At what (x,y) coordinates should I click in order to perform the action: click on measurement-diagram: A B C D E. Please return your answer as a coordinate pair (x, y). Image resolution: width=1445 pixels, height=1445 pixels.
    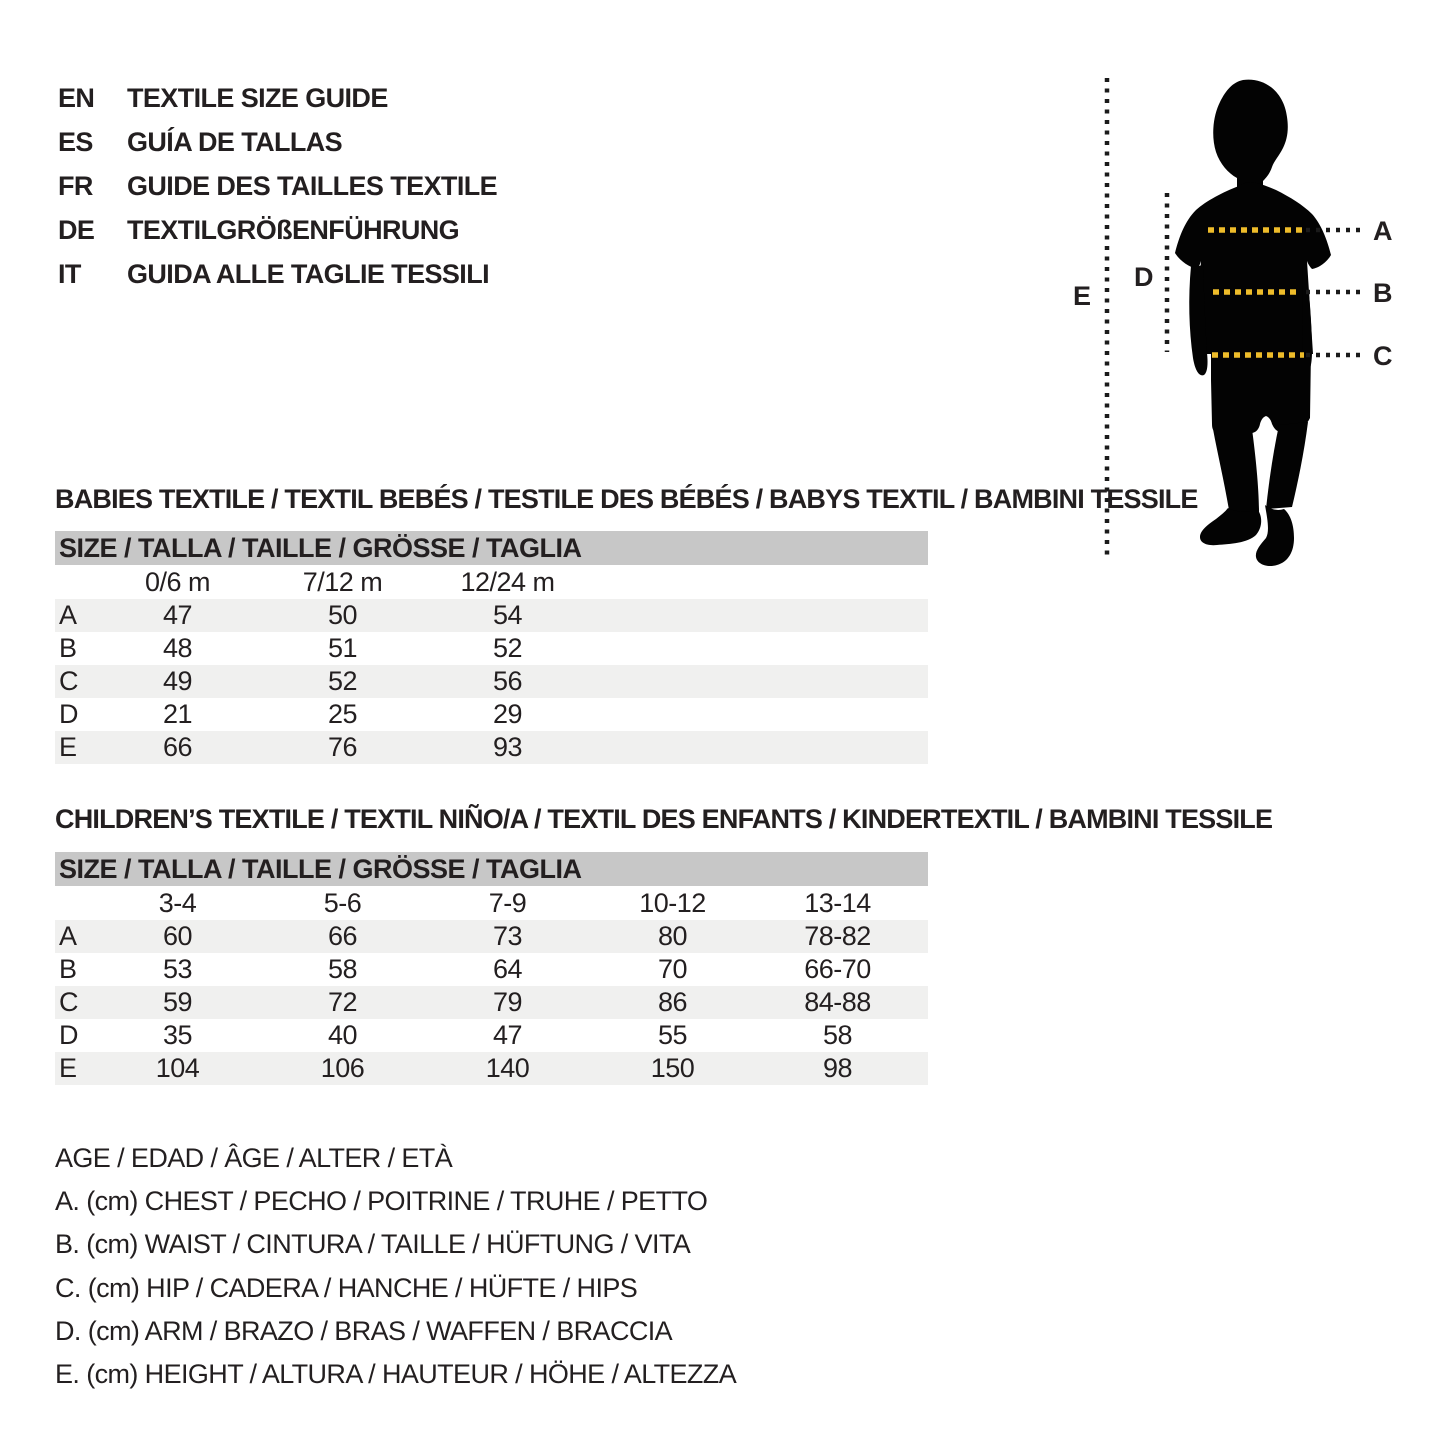
    Looking at the image, I should click on (1233, 322).